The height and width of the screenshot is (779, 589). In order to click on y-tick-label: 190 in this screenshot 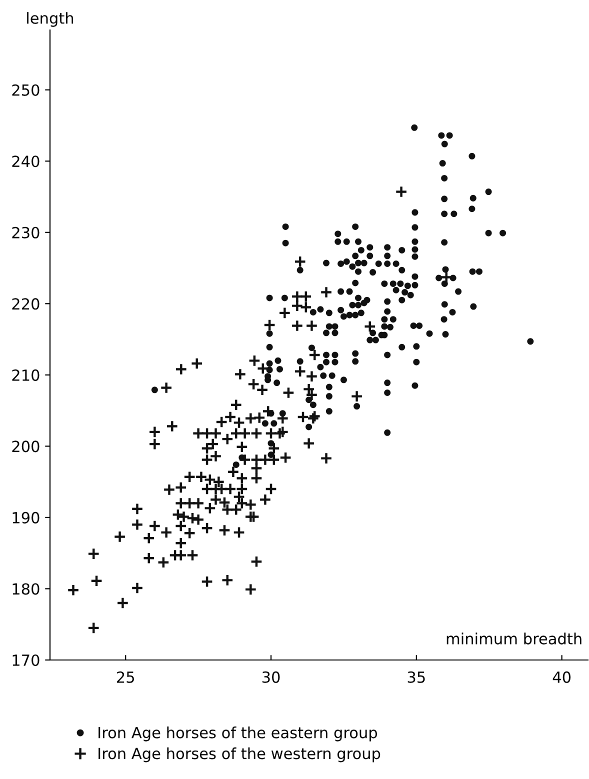, I will do `click(26, 518)`.